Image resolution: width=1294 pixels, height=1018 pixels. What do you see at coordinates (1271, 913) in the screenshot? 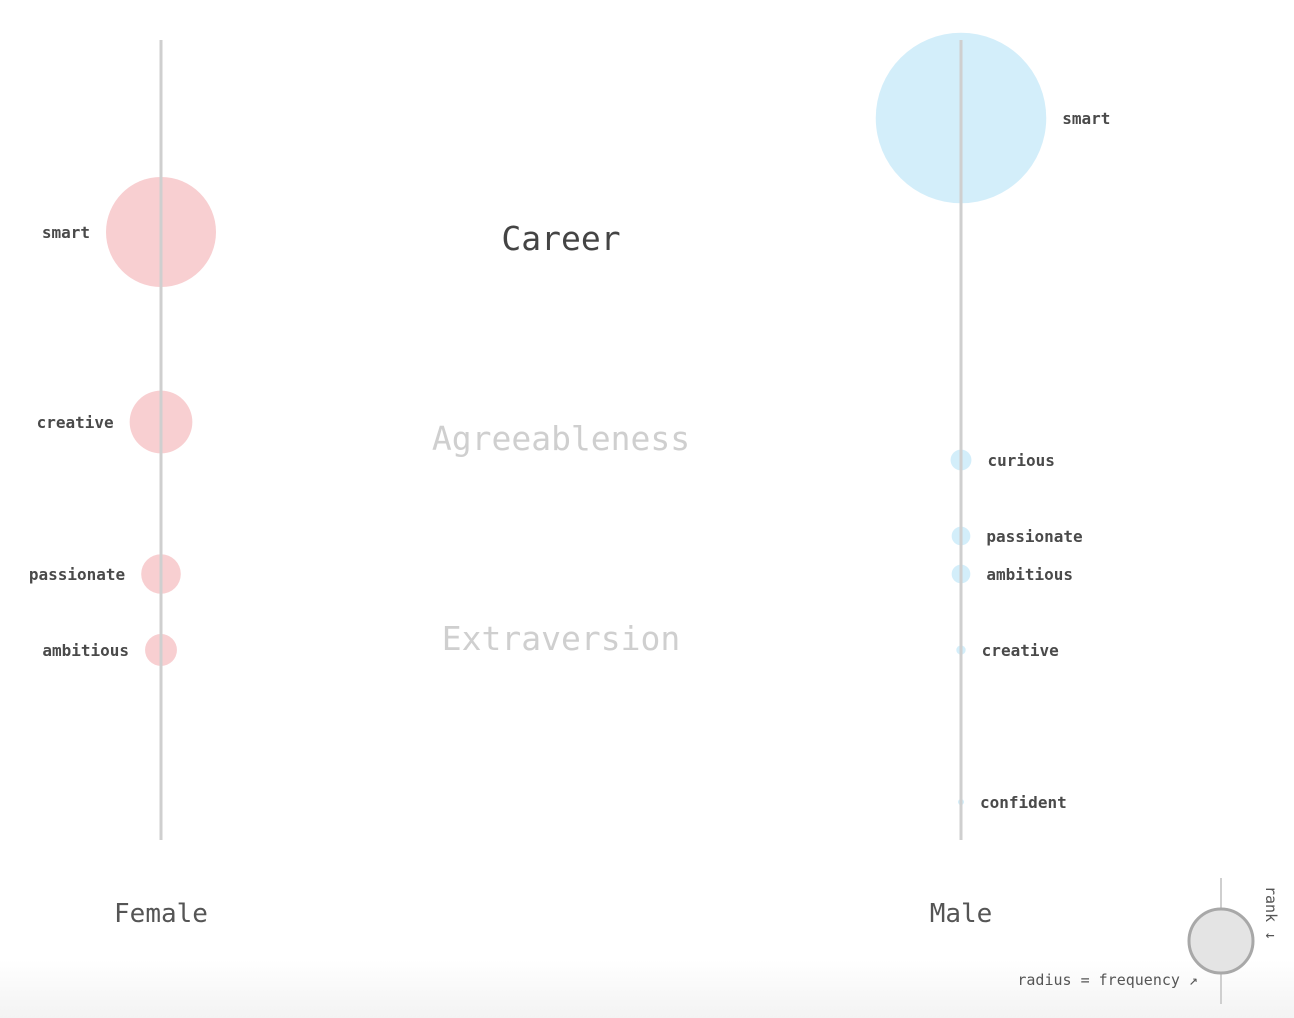
I see `legend-rank-label: rank ↓` at bounding box center [1271, 913].